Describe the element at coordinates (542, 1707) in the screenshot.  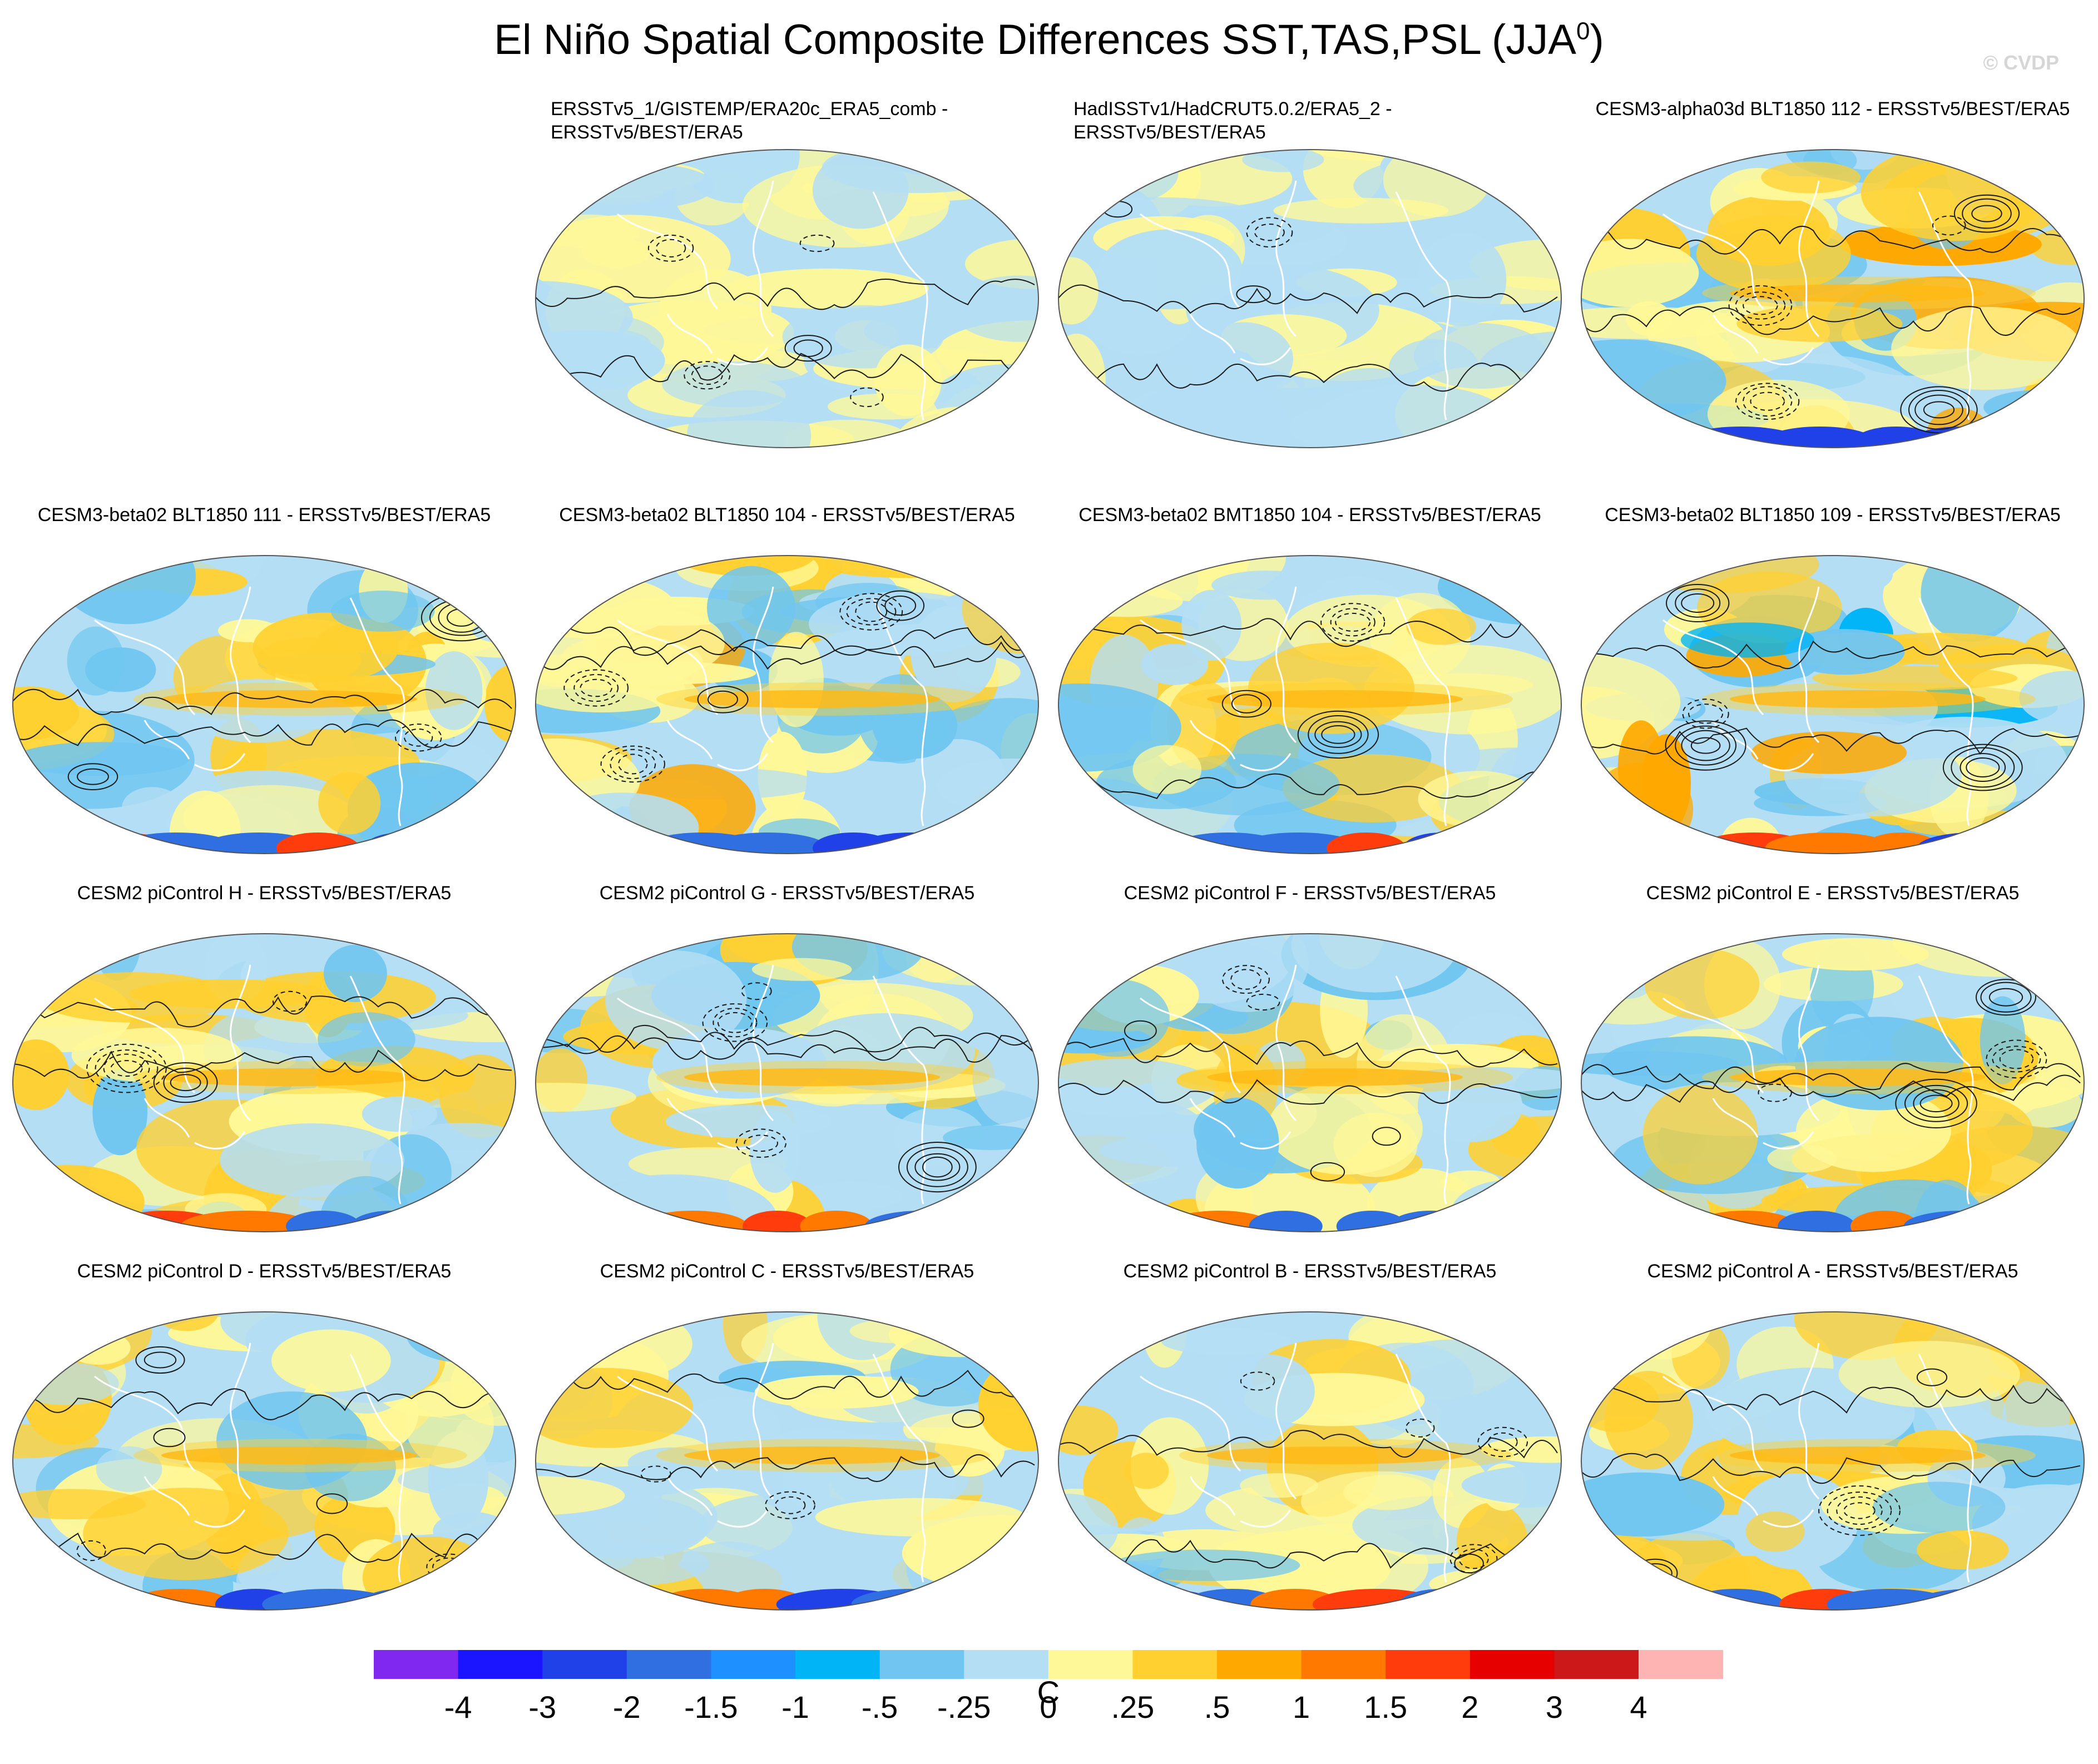
I see `colorbar-tick-label: -3` at that location.